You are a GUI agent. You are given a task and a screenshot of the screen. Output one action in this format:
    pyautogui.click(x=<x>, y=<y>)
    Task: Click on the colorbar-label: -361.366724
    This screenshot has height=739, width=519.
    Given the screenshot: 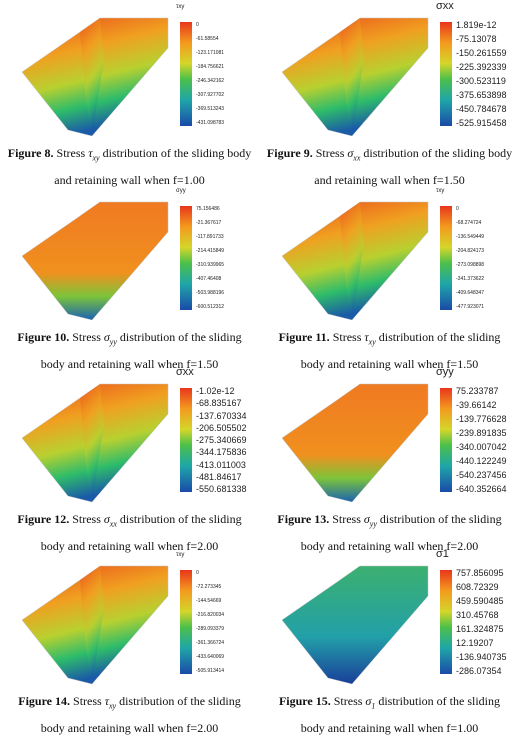 What is the action you would take?
    pyautogui.click(x=210, y=643)
    